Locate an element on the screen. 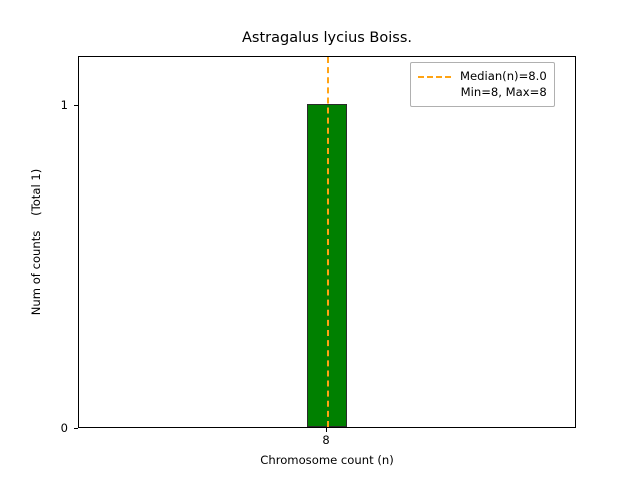  xtick-label-8: 8 is located at coordinates (326, 440).